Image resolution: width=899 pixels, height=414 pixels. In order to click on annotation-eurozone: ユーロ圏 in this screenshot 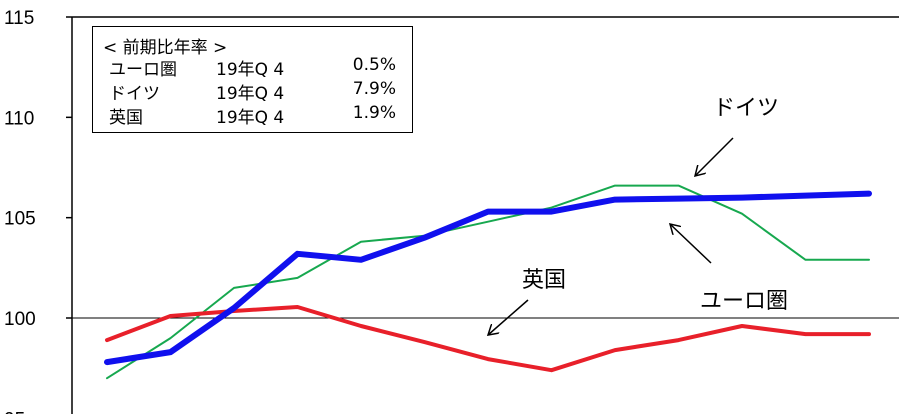, I will do `click(744, 301)`.